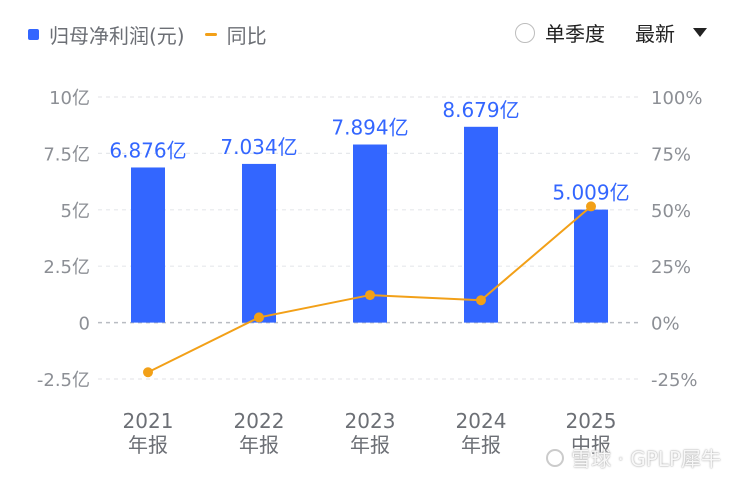  I want to click on bar-value-label: 8.679亿, so click(480, 110).